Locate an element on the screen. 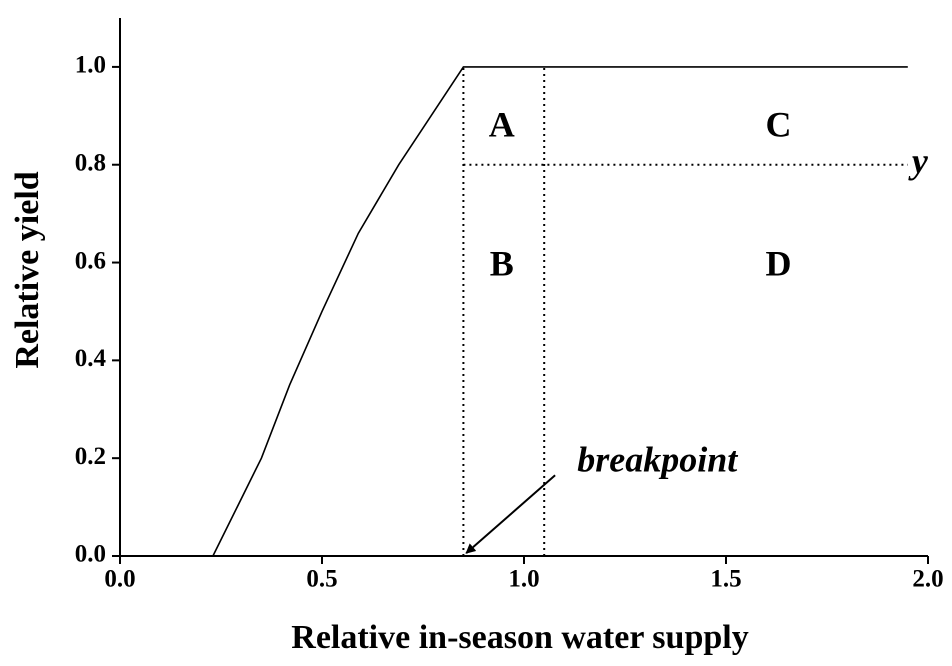 This screenshot has width=952, height=666. x-tick-label: 1.5 is located at coordinates (725, 579).